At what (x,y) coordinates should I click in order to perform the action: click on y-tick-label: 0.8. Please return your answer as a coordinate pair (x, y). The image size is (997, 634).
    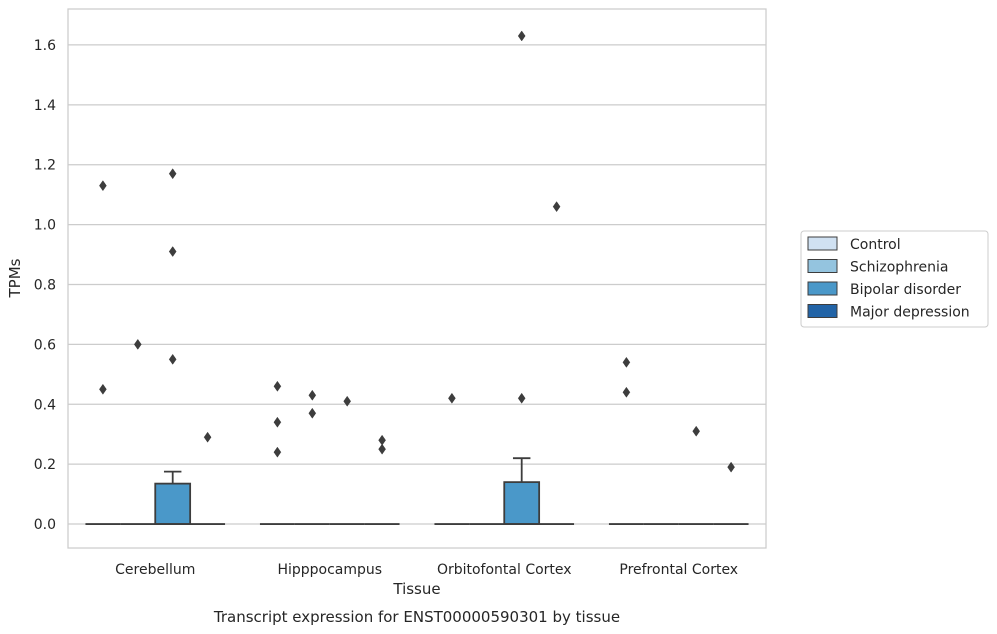
    Looking at the image, I should click on (45, 285).